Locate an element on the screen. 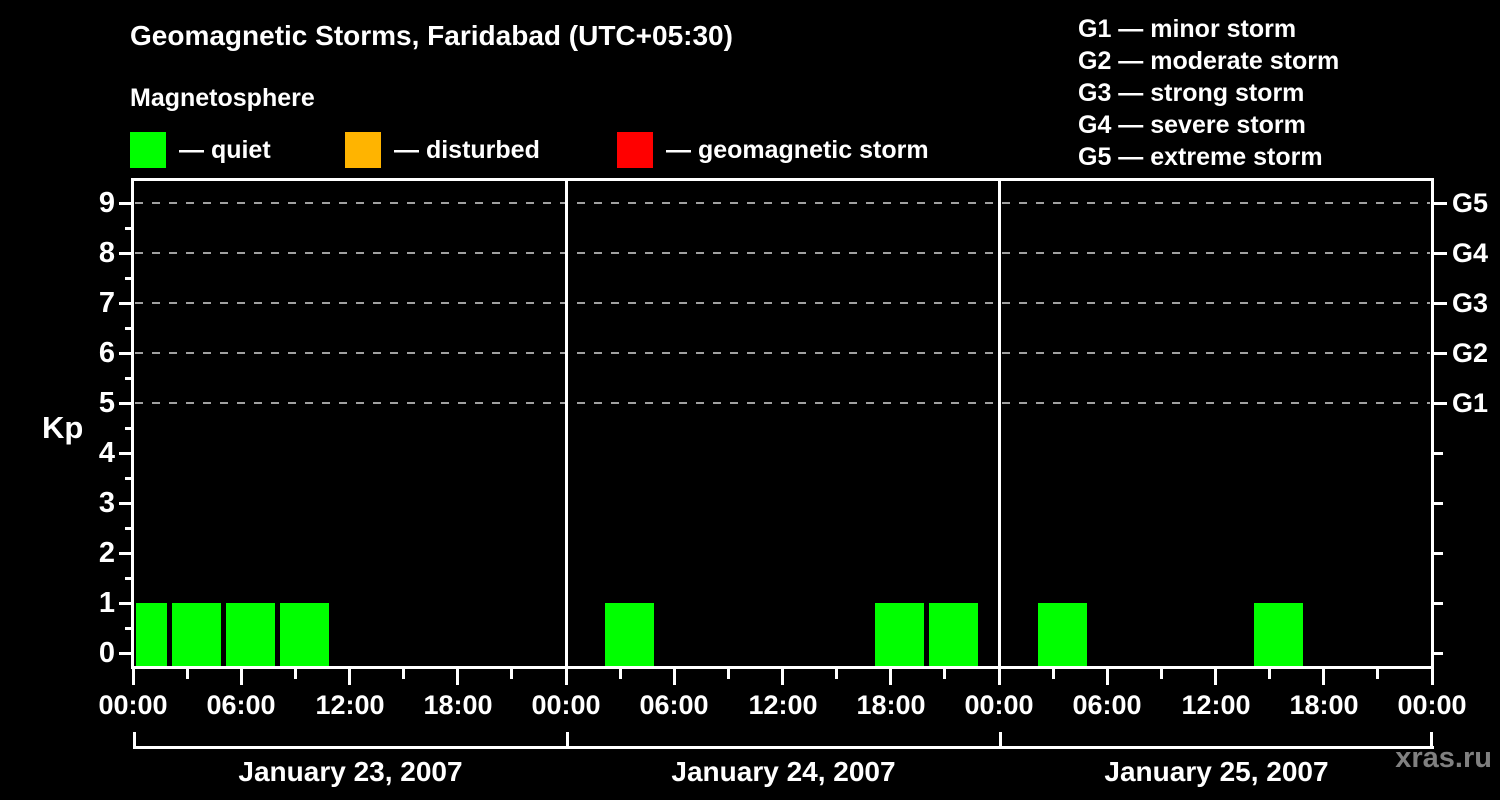 The image size is (1500, 800). grid-line-kp5 is located at coordinates (782, 403).